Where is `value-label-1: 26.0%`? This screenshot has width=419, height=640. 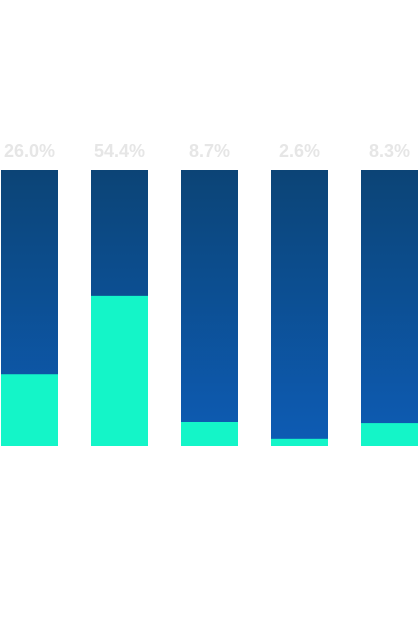
value-label-1: 26.0% is located at coordinates (29, 151).